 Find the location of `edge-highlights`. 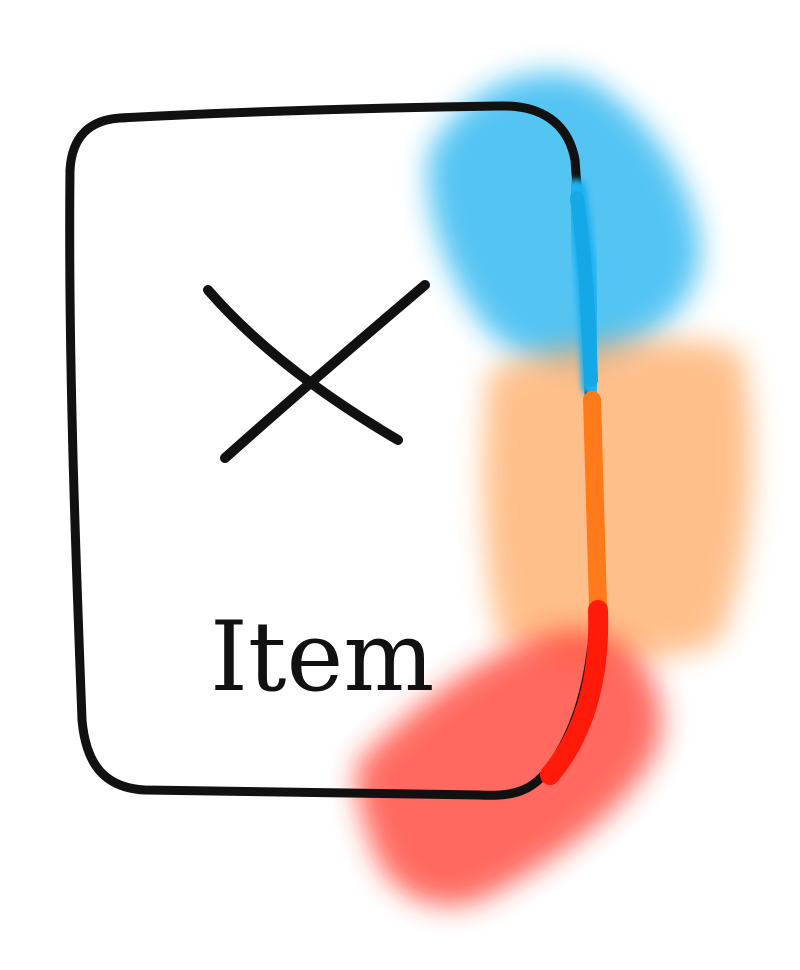

edge-highlights is located at coordinates (574, 482).